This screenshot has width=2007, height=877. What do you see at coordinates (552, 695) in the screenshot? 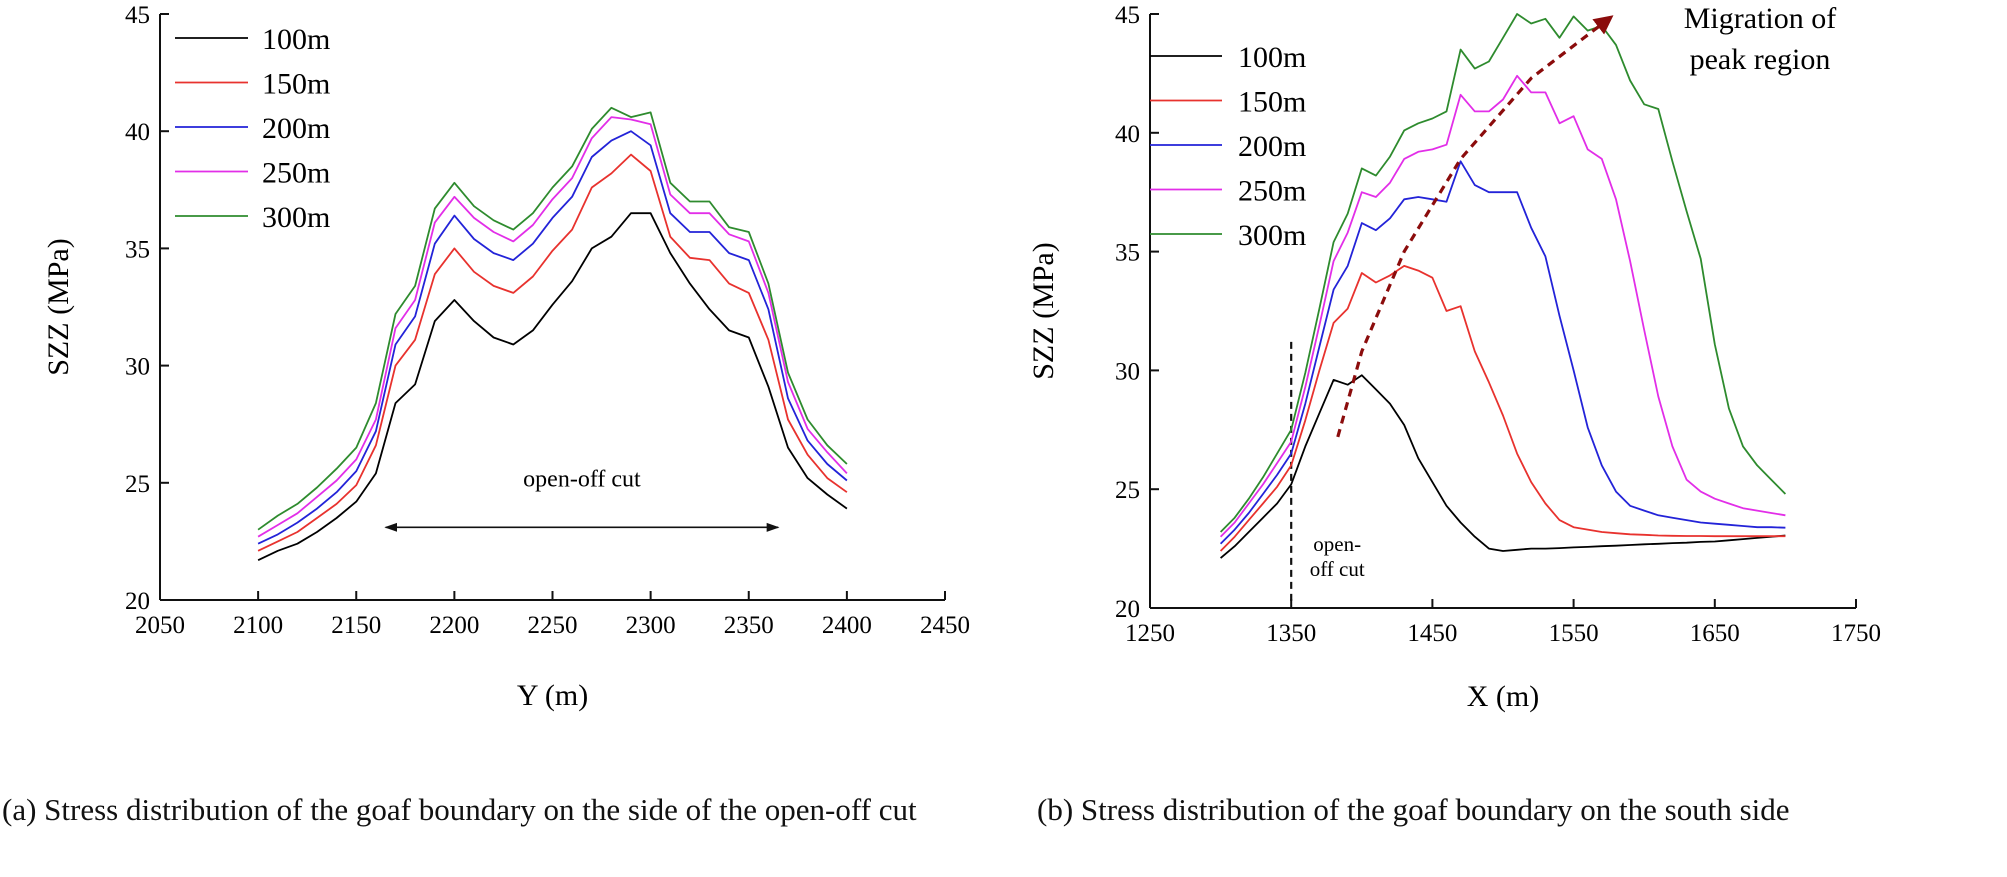
I see `x-axis-label: Y (m)` at bounding box center [552, 695].